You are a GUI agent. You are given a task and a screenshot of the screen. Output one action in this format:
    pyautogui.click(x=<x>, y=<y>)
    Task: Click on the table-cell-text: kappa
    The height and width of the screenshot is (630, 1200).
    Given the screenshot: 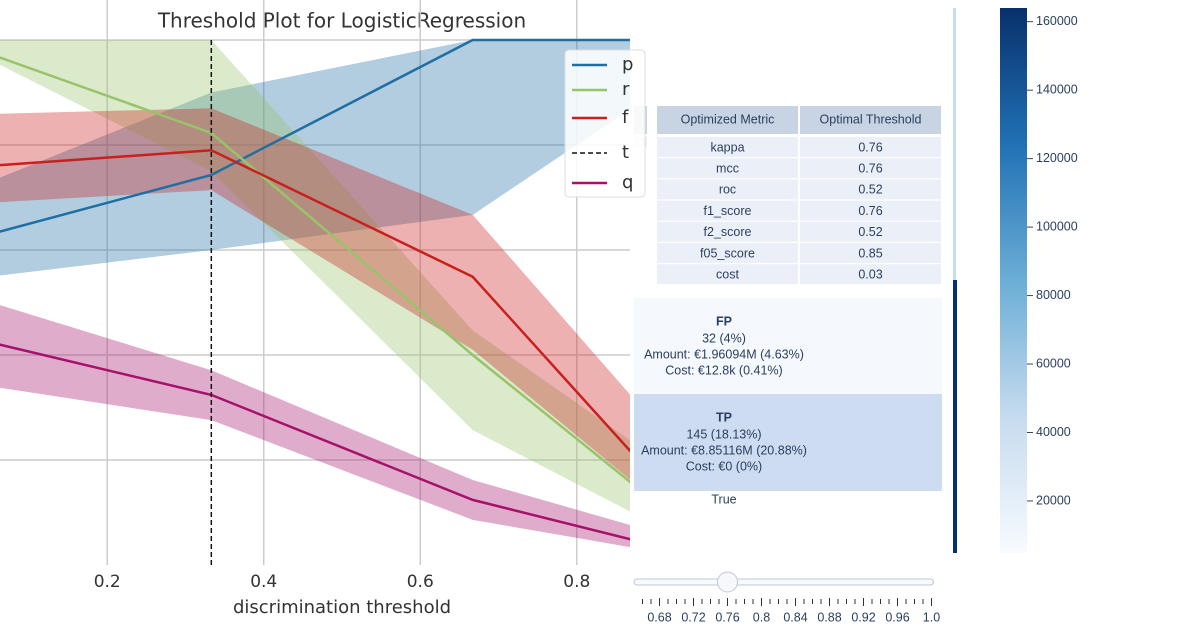 What is the action you would take?
    pyautogui.click(x=727, y=147)
    